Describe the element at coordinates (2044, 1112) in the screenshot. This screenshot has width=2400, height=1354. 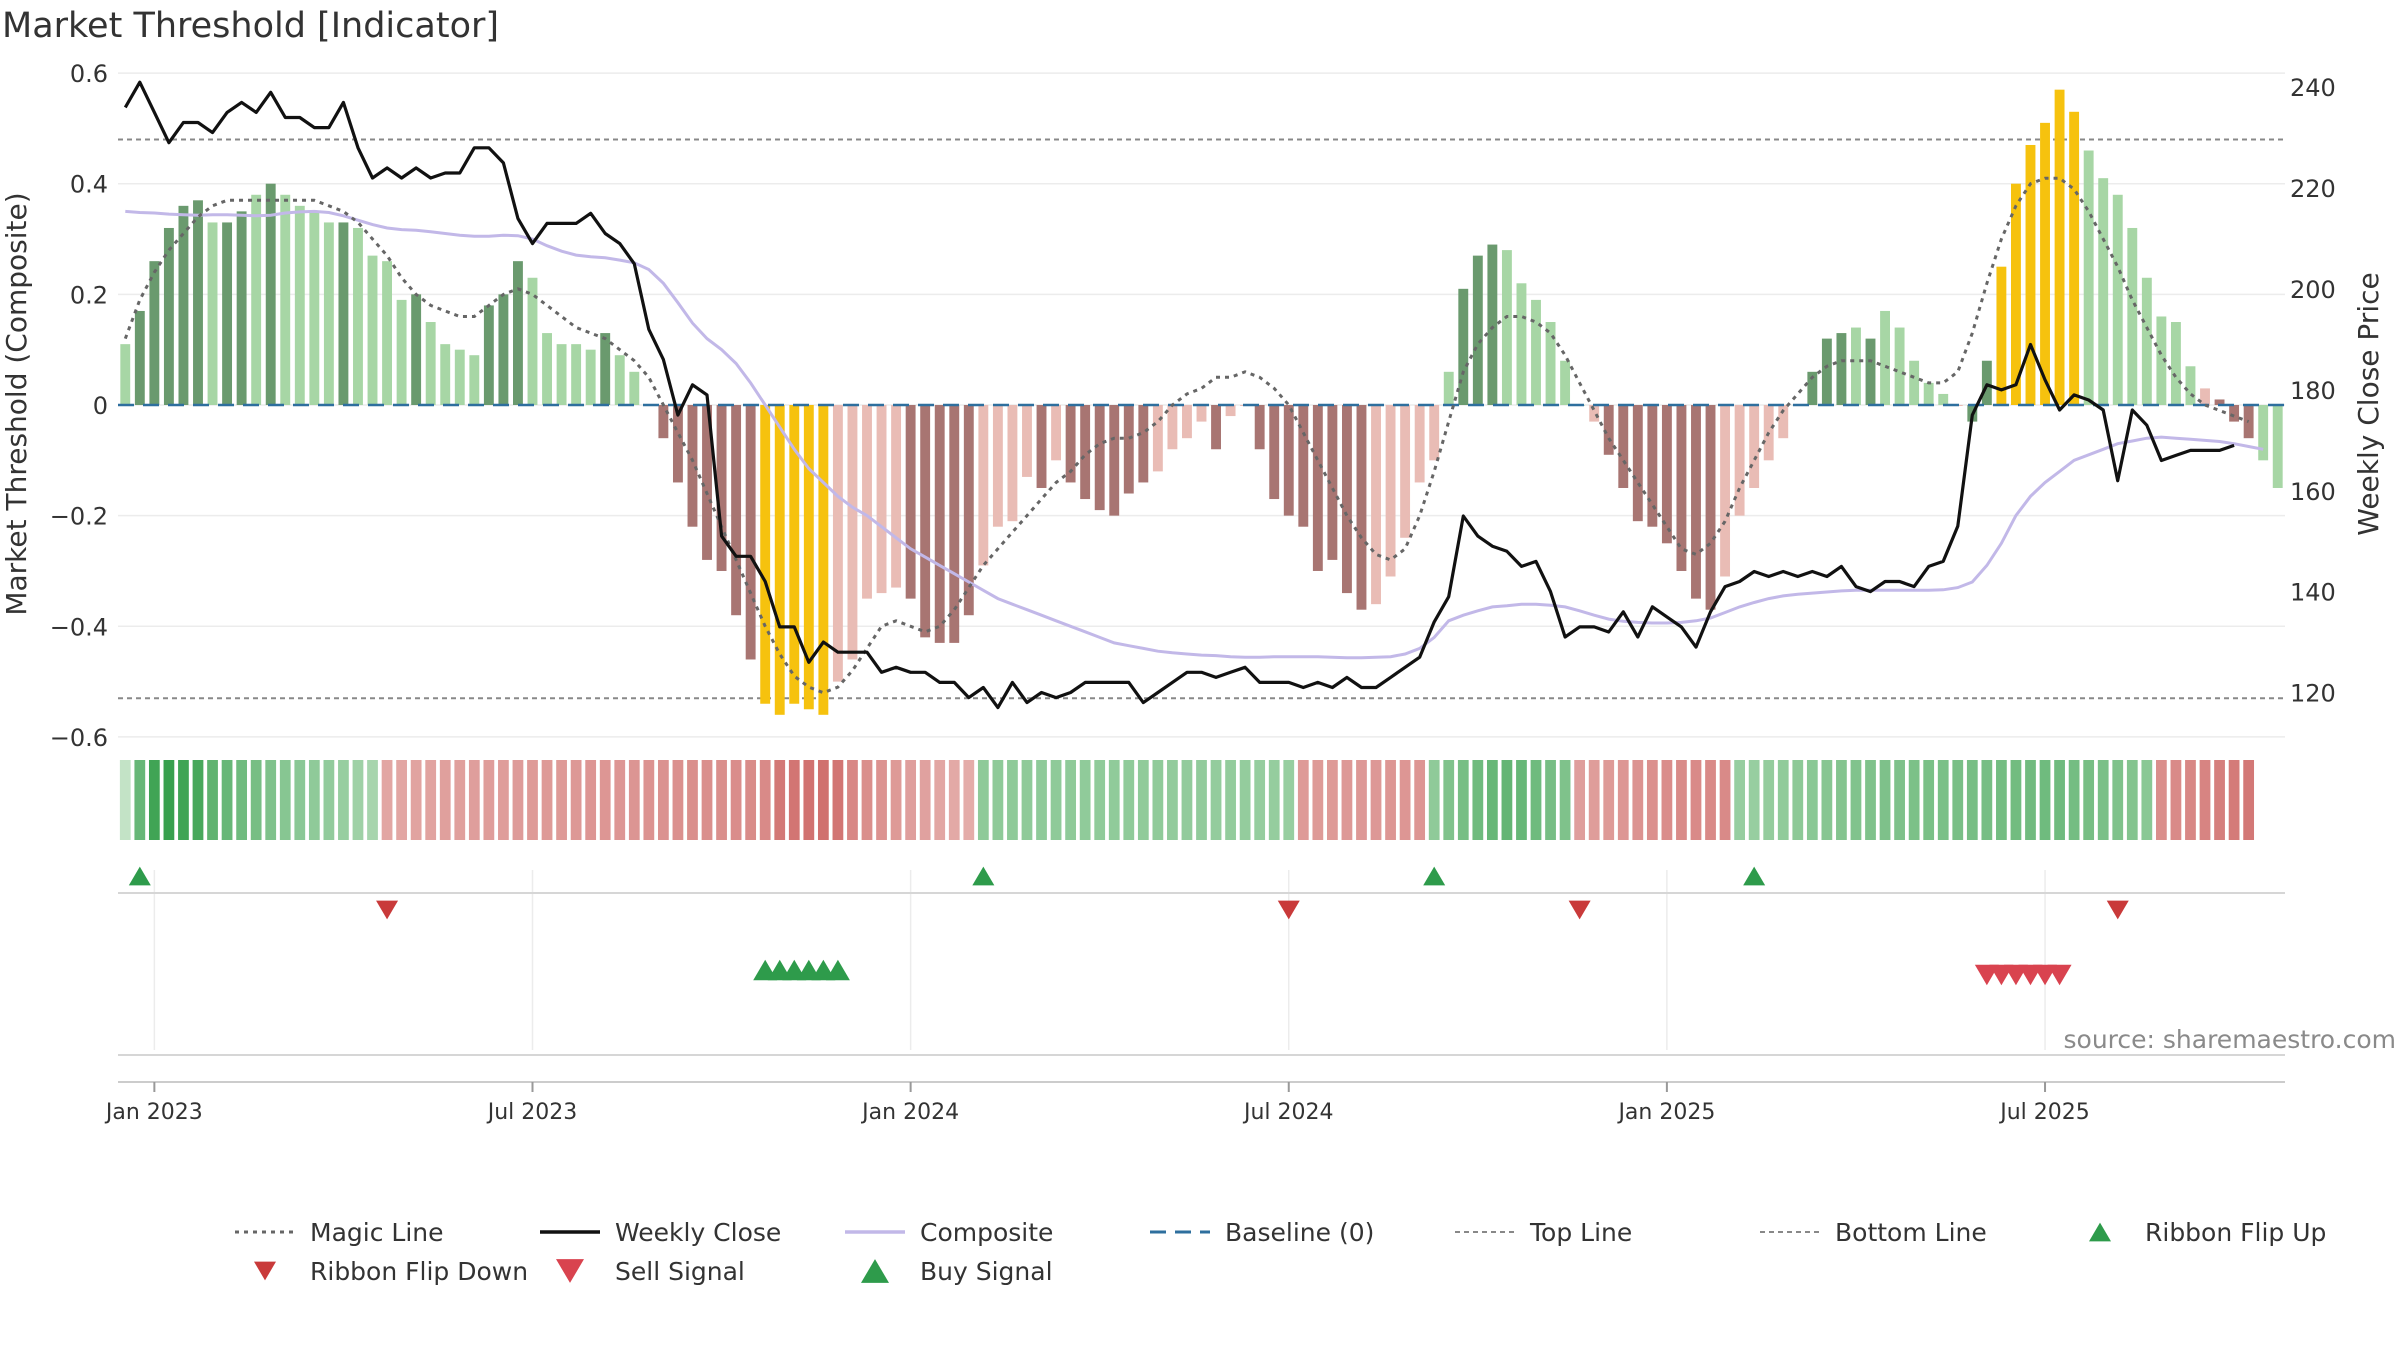
I see `x-tick-label: Jul 2025` at that location.